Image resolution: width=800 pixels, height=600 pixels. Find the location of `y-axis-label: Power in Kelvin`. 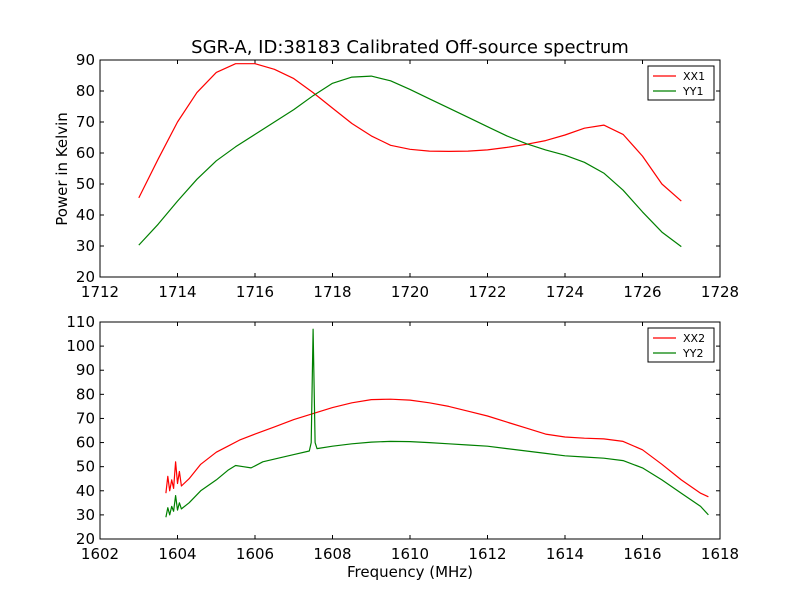

y-axis-label: Power in Kelvin is located at coordinates (62, 169).